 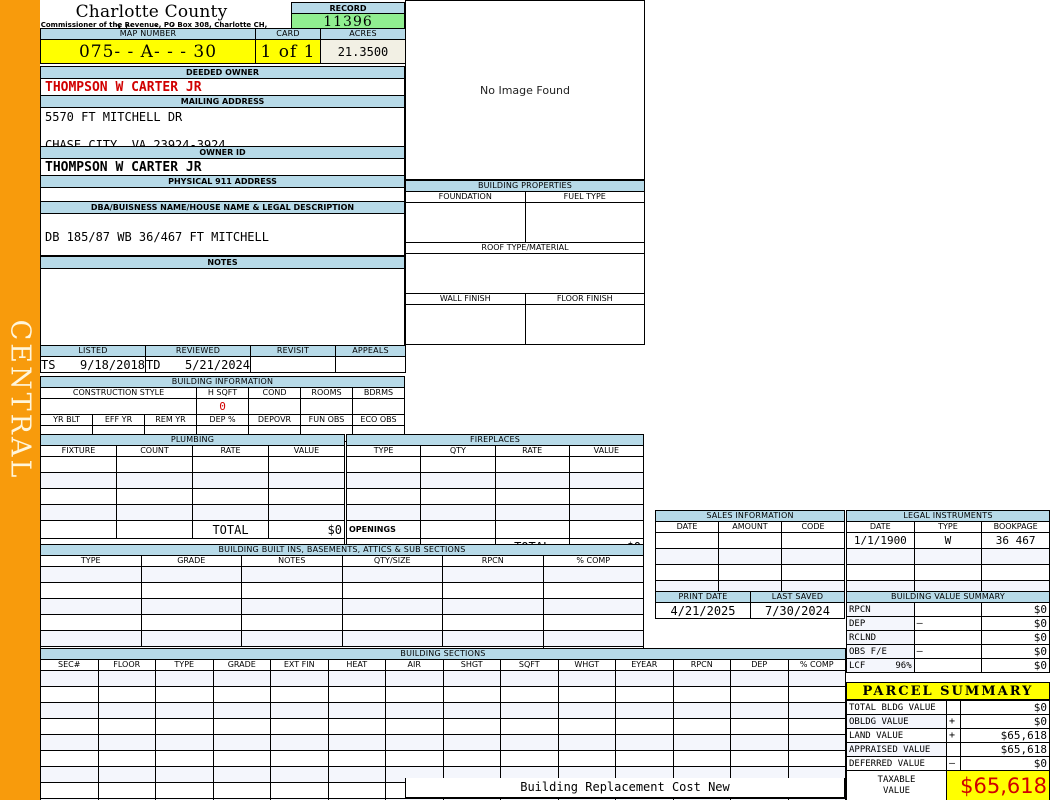 I want to click on legal-type-0: W, so click(x=948, y=540).